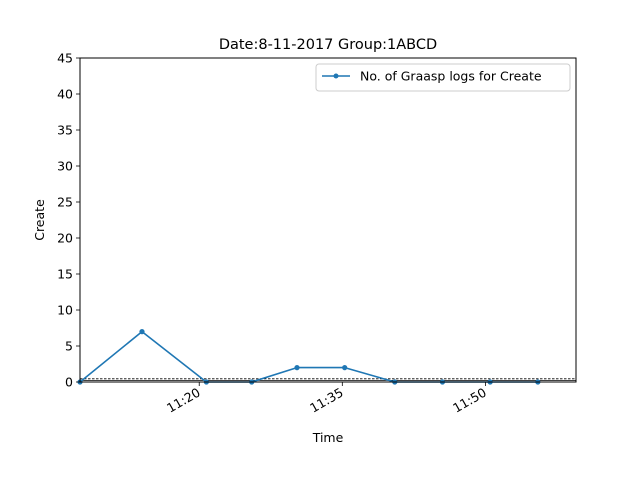 This screenshot has width=640, height=480. I want to click on x-axis-label: Time, so click(328, 437).